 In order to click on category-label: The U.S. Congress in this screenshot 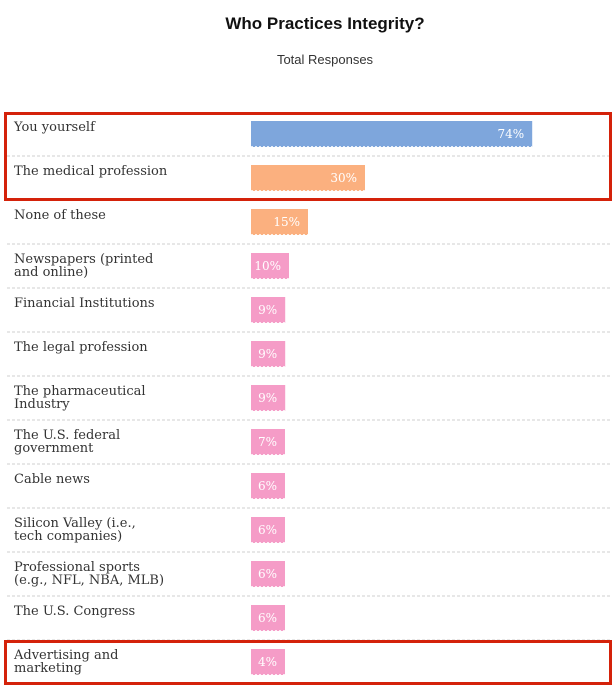, I will do `click(74, 611)`.